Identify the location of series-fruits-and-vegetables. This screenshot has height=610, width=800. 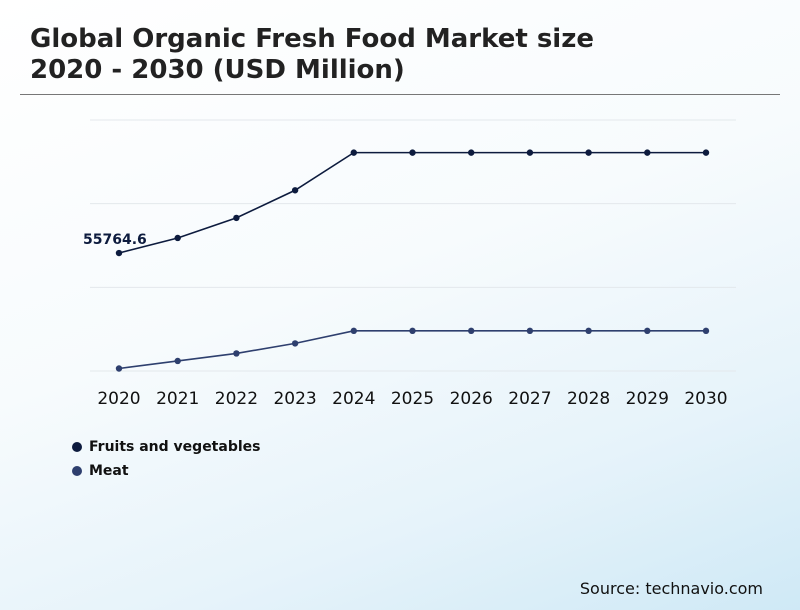
(412, 203).